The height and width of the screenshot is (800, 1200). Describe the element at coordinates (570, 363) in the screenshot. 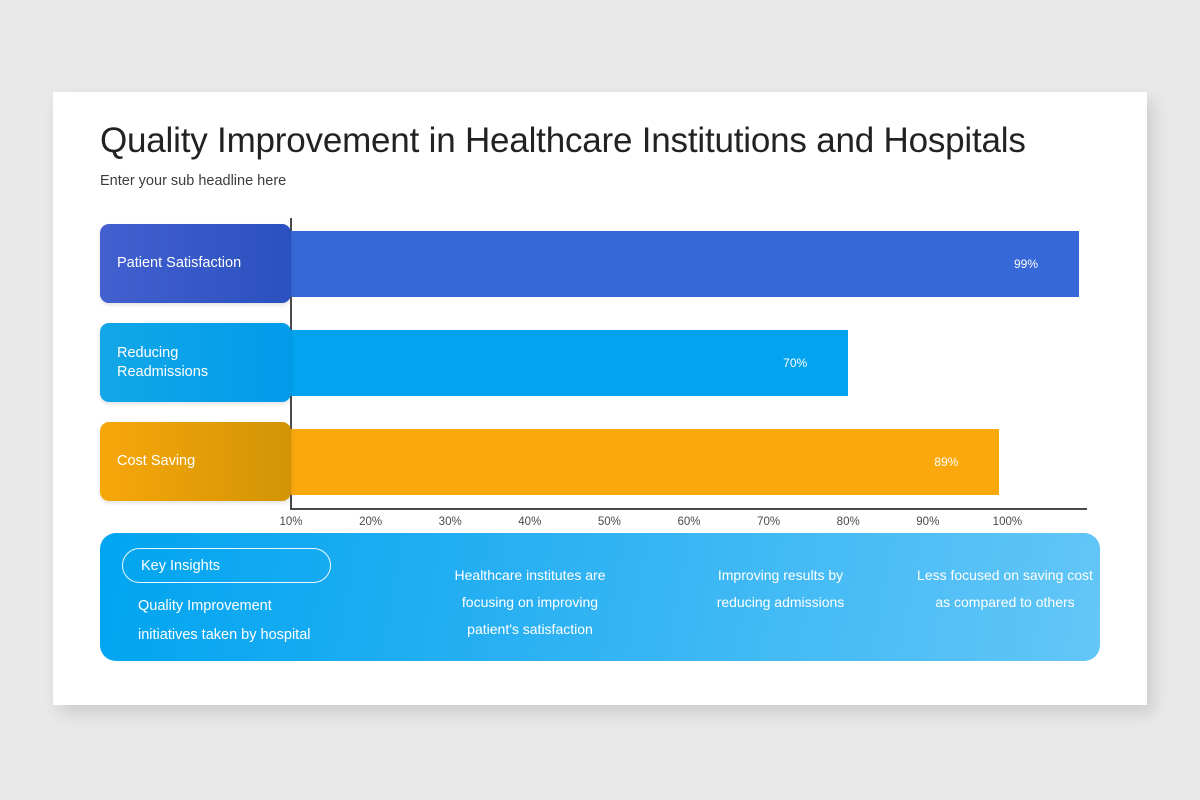

I see `bar-reducing-readmissions: 70%` at that location.